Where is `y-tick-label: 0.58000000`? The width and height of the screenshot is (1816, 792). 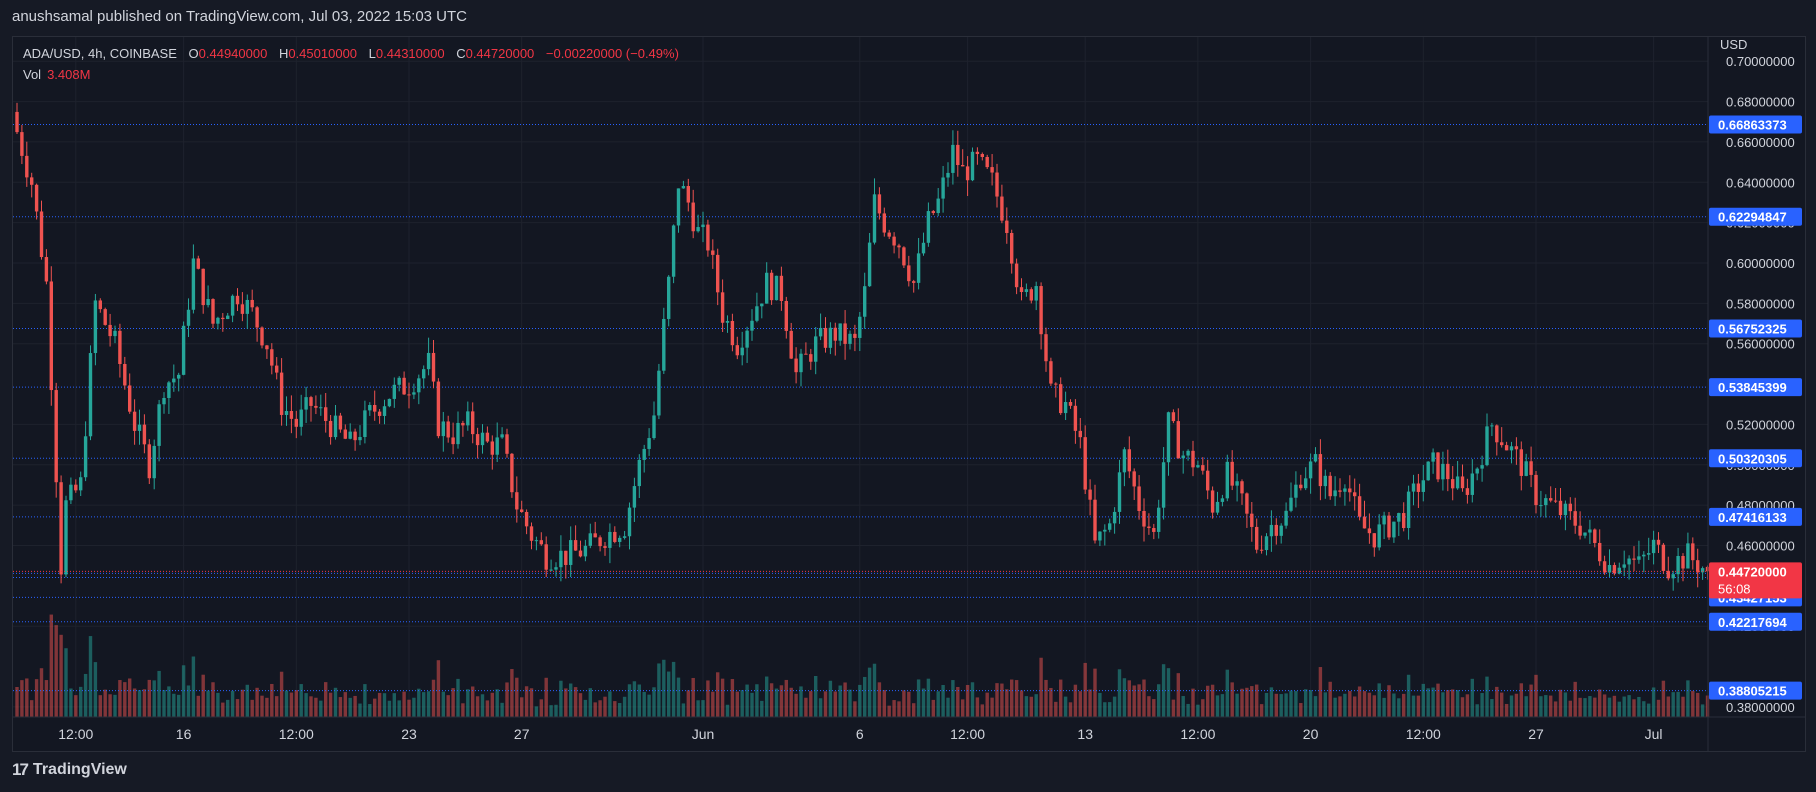
y-tick-label: 0.58000000 is located at coordinates (1760, 303).